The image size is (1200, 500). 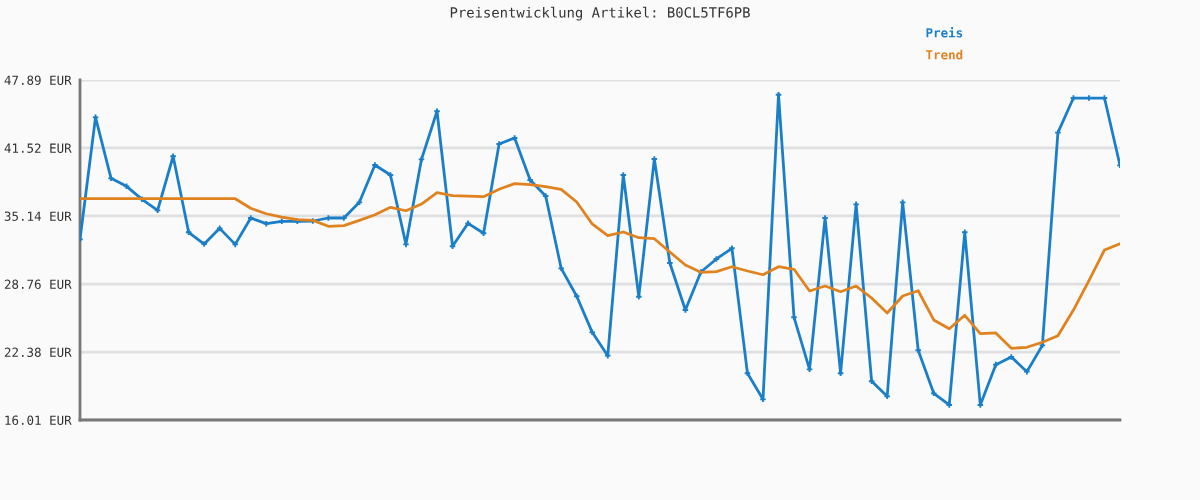 What do you see at coordinates (944, 32) in the screenshot?
I see `text: Preis` at bounding box center [944, 32].